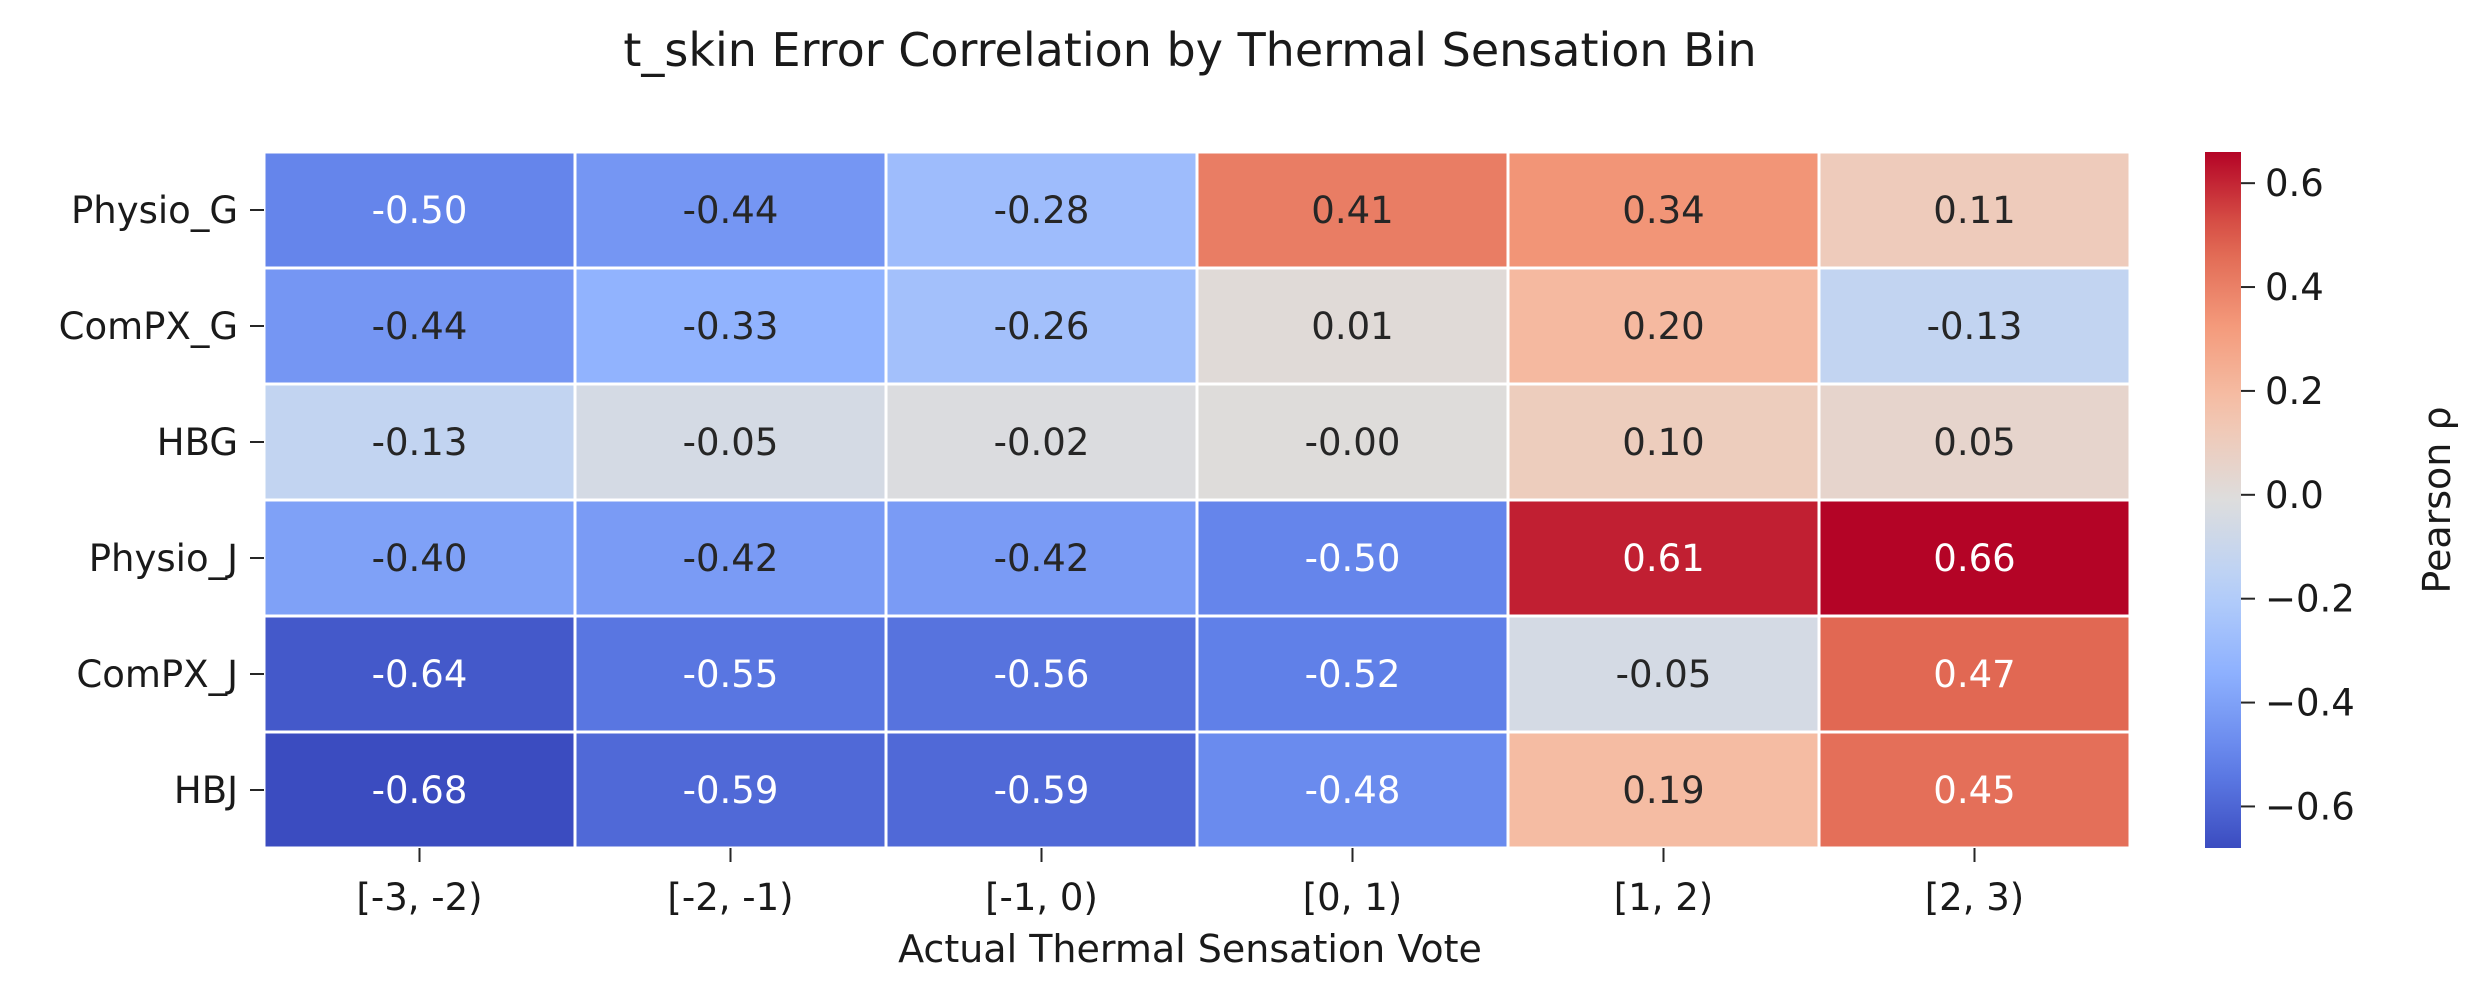 This screenshot has width=2488, height=1000. What do you see at coordinates (1352, 897) in the screenshot?
I see `x-tick-label: [0, 1)` at bounding box center [1352, 897].